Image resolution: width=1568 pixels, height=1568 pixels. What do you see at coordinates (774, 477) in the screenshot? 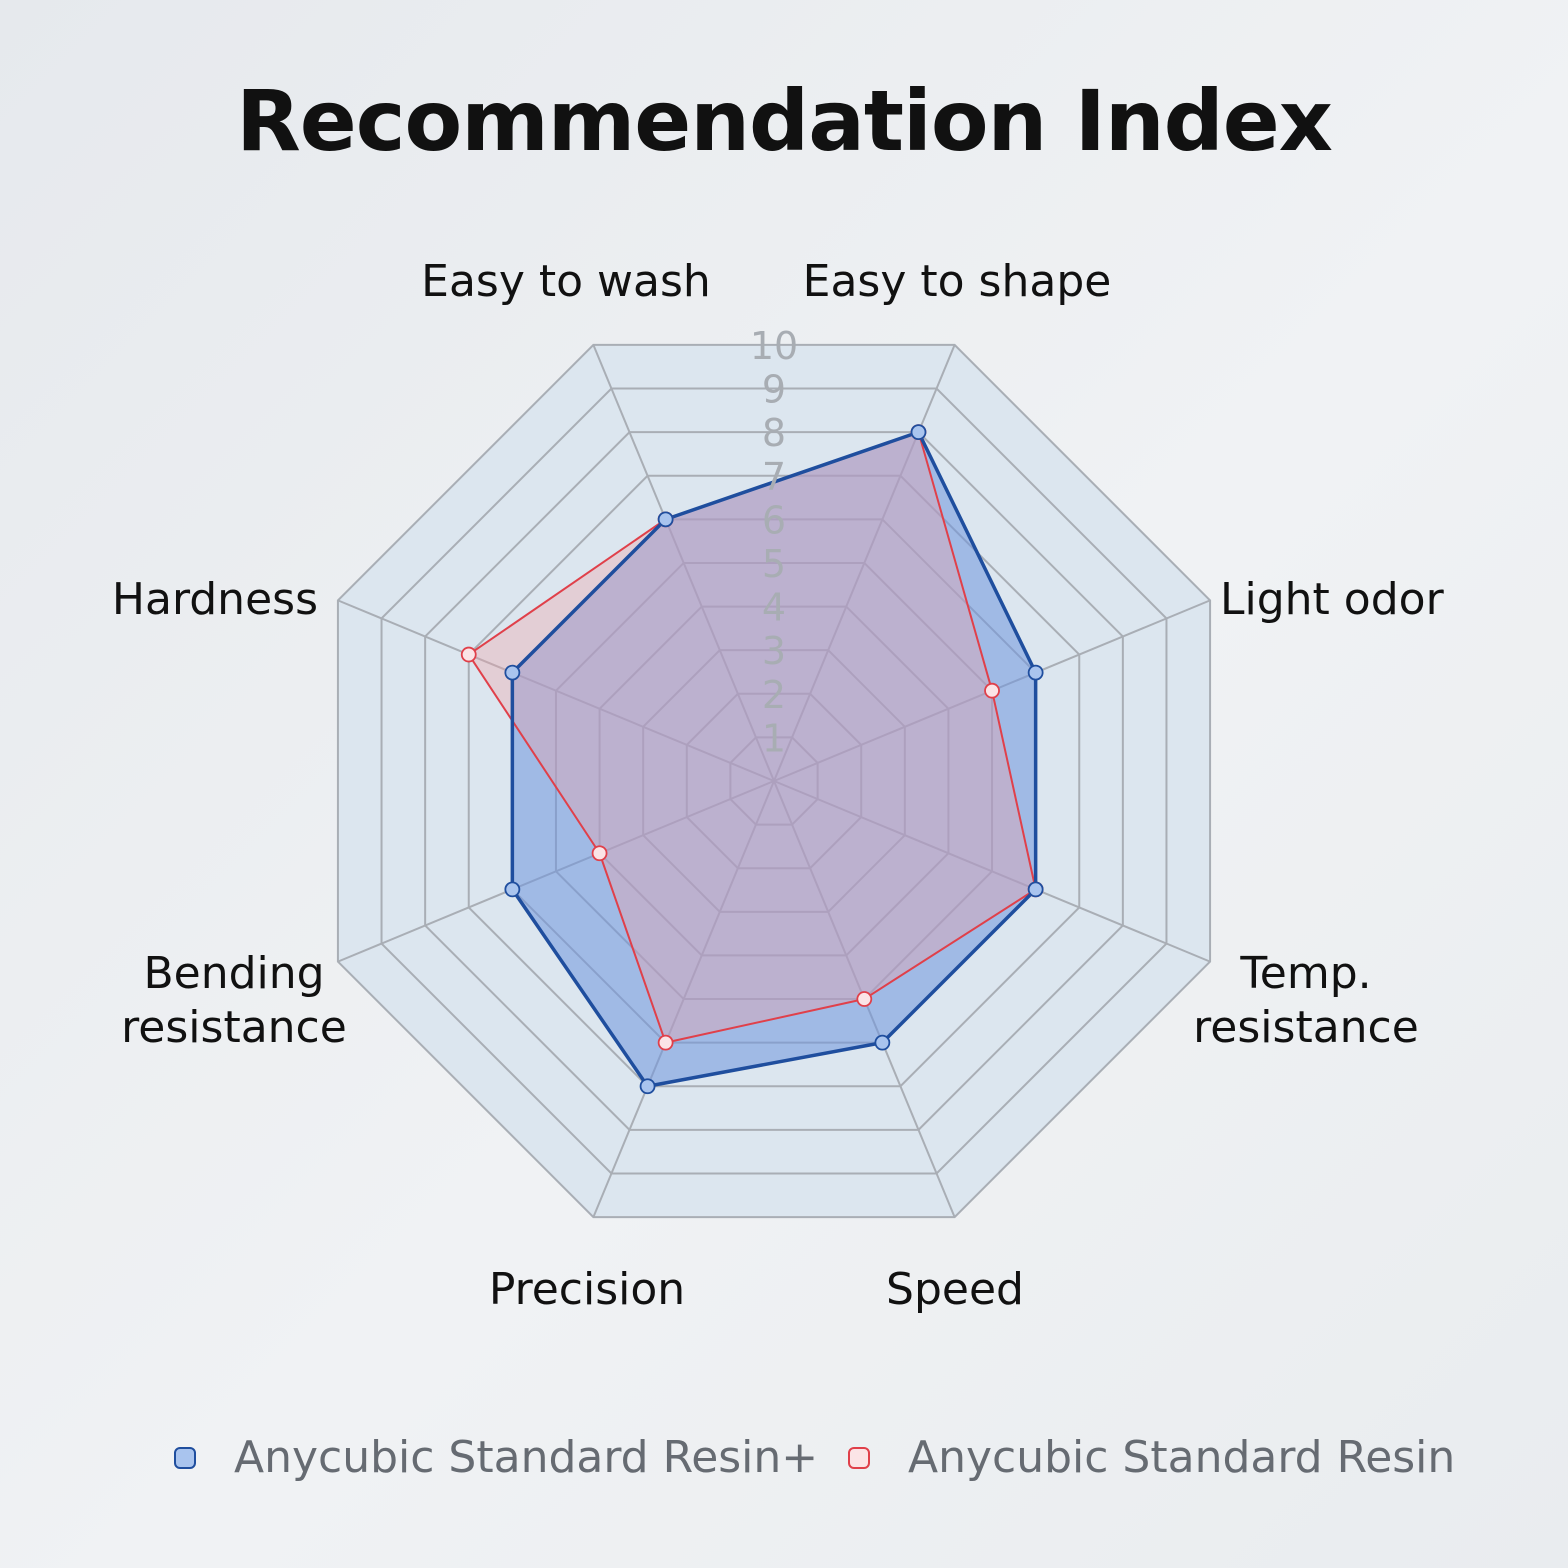
I see `tick-label-7: 7` at bounding box center [774, 477].